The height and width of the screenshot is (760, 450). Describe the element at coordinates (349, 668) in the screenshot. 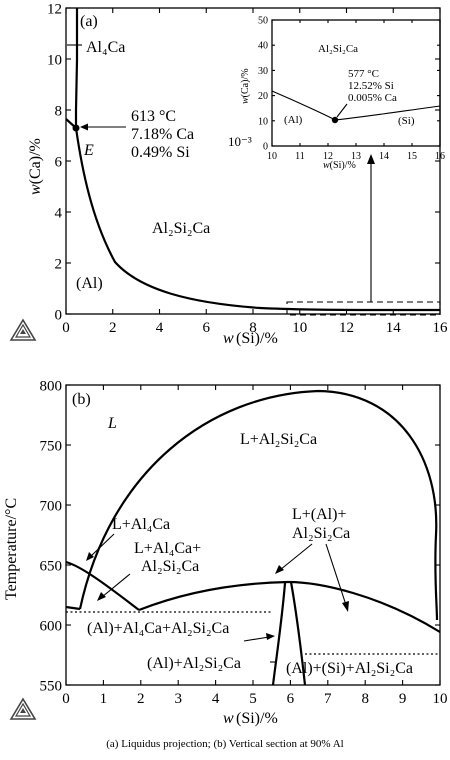

I see `region-al-si-al2si2ca: (Al)+(Si)+Al₂Si₂Ca` at that location.